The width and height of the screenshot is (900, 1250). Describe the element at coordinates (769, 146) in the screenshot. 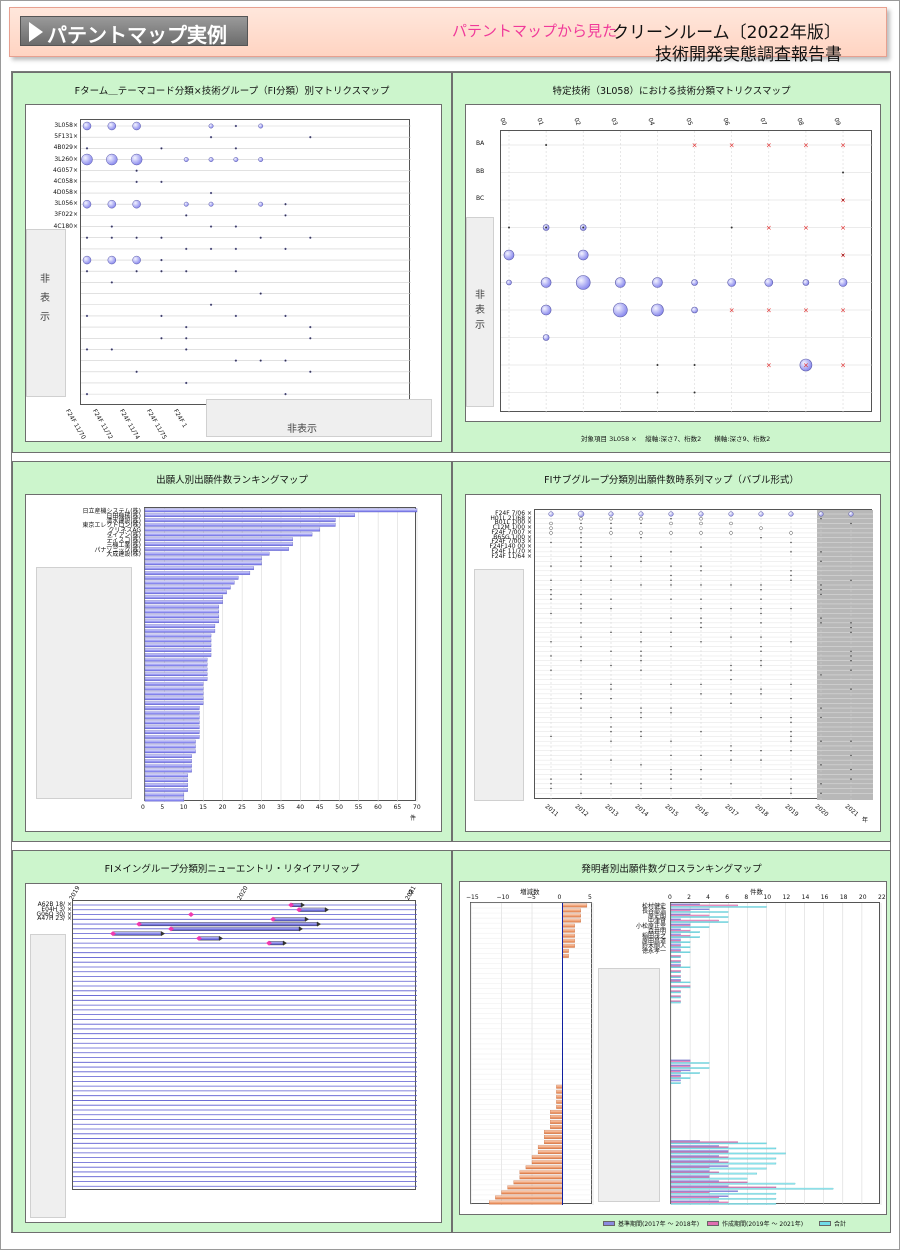

I see `retired-mark: ×` at that location.